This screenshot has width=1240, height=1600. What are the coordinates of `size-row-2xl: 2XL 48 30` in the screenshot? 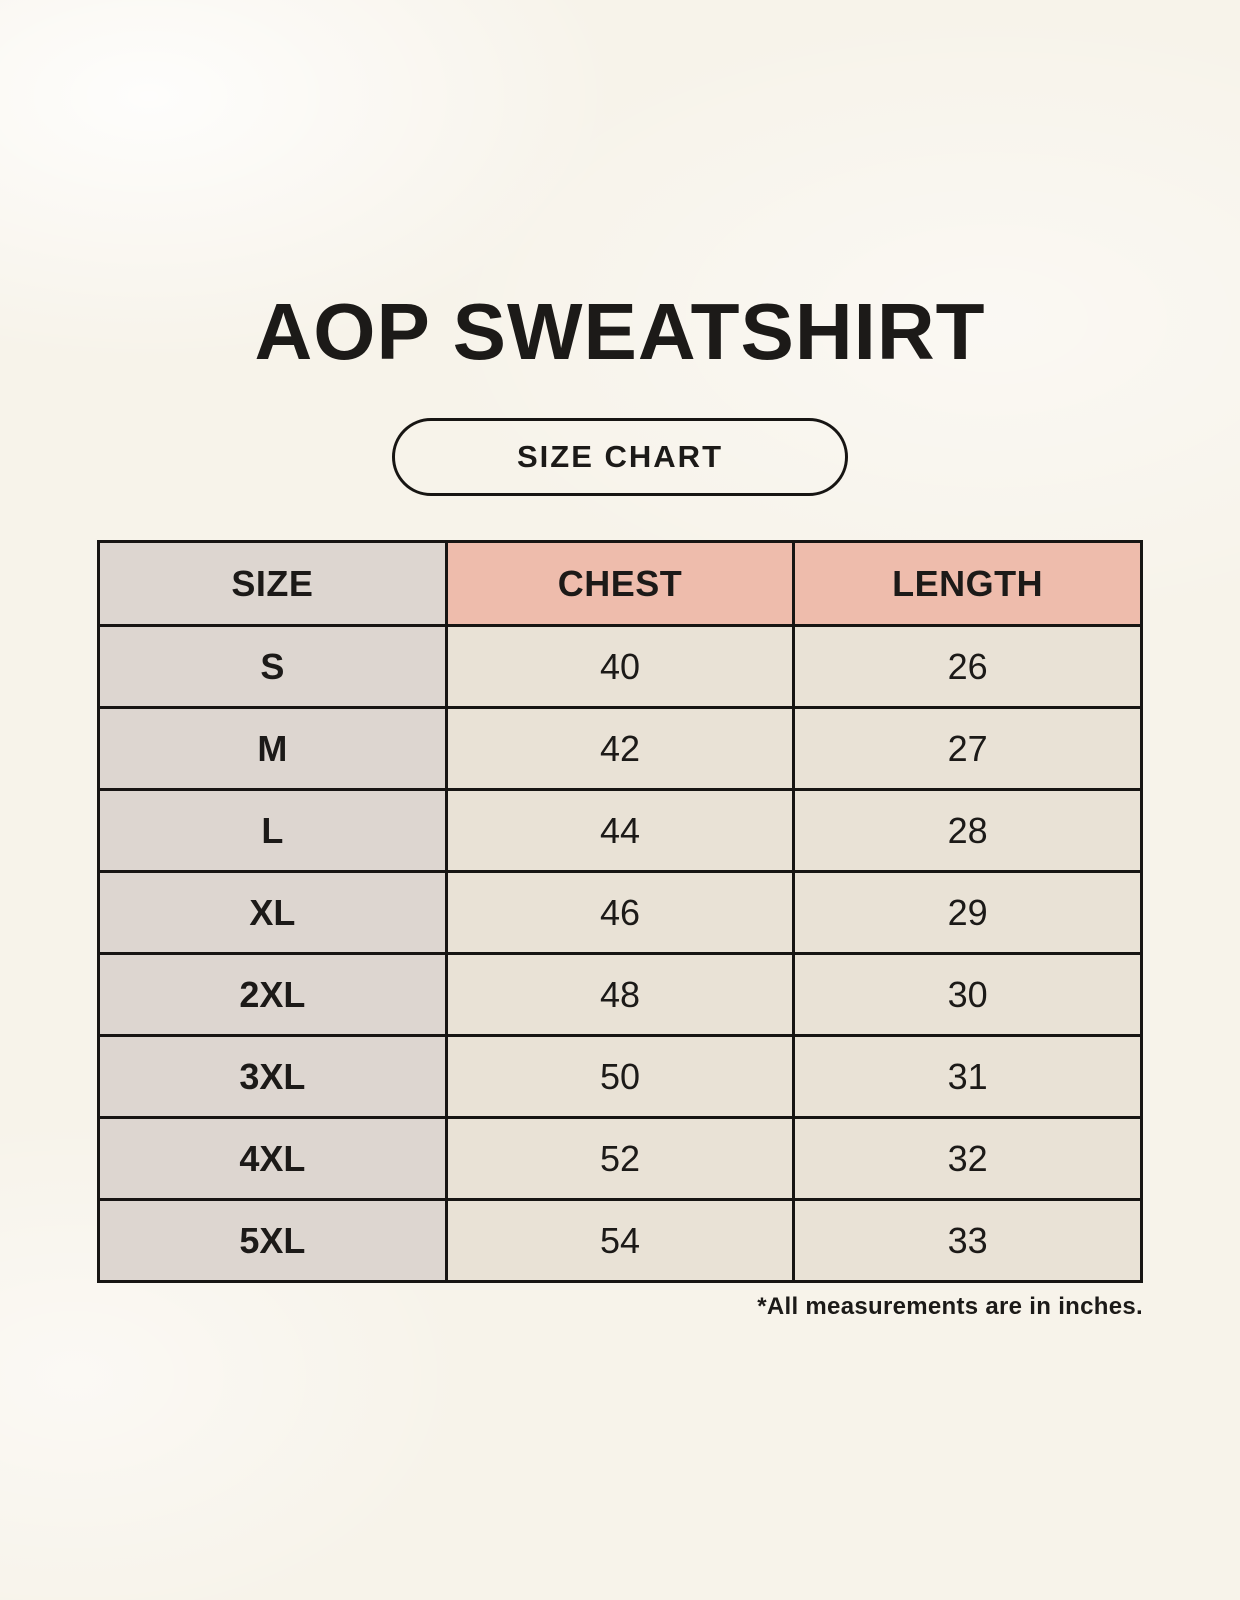 It's located at (620, 994).